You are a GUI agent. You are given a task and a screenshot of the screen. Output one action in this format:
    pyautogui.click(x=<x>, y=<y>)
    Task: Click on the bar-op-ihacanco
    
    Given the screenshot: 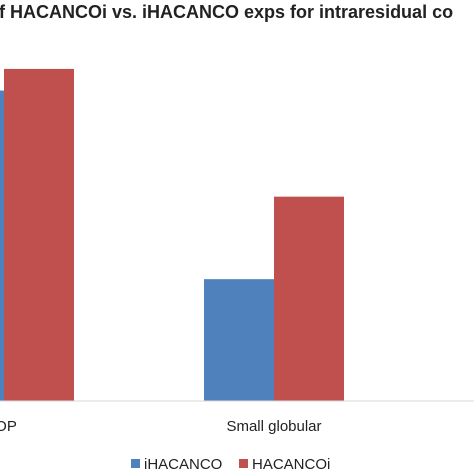 What is the action you would take?
    pyautogui.click(x=2, y=245)
    